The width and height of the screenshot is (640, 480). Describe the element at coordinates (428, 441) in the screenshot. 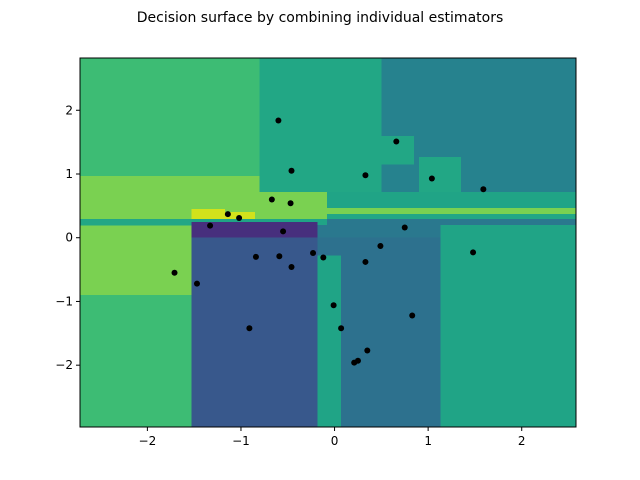

I see `x-tick-label: 1` at that location.